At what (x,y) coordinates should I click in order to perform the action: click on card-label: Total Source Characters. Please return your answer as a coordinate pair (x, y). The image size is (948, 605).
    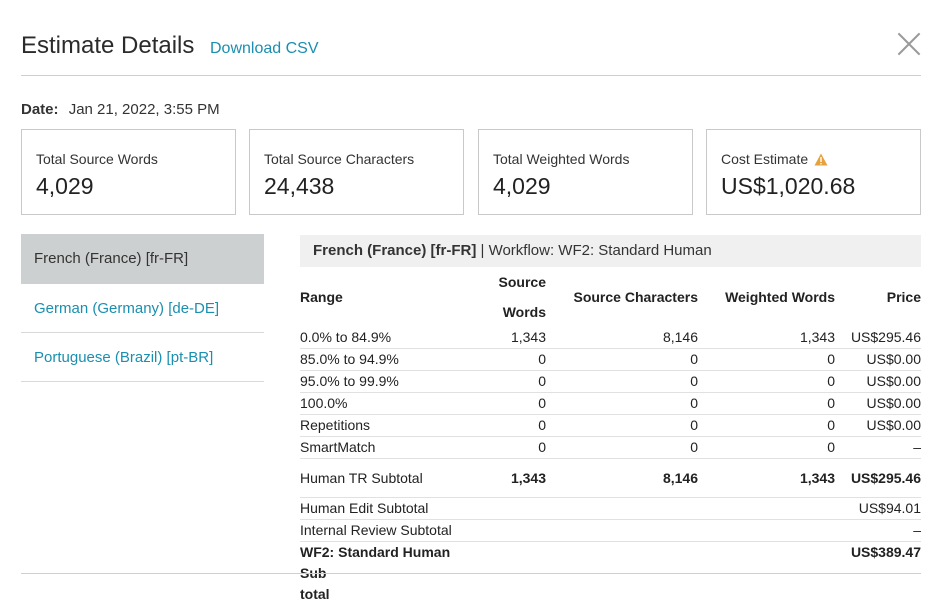
    Looking at the image, I should click on (356, 159).